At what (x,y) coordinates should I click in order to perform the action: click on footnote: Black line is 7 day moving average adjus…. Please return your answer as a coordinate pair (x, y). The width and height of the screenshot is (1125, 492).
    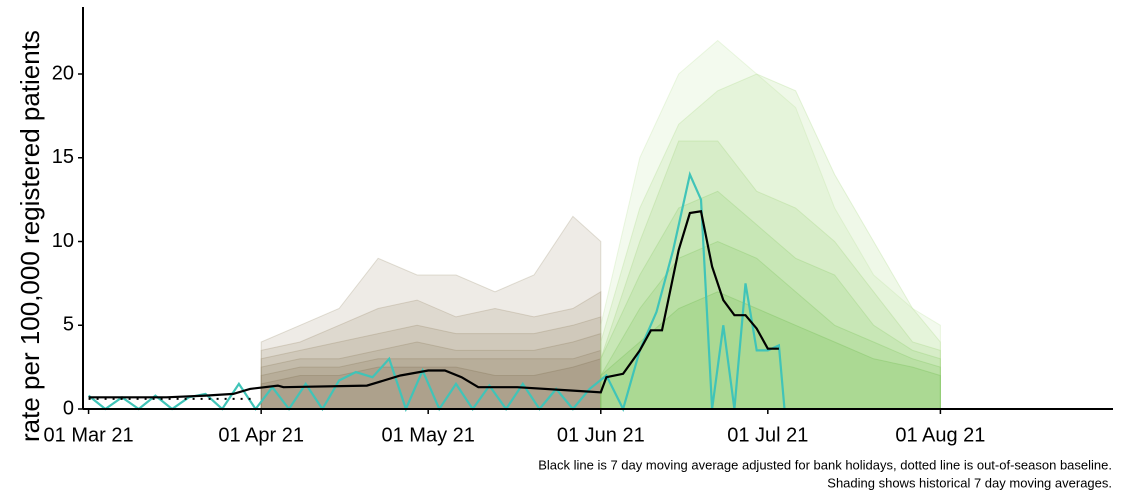
    Looking at the image, I should click on (825, 464).